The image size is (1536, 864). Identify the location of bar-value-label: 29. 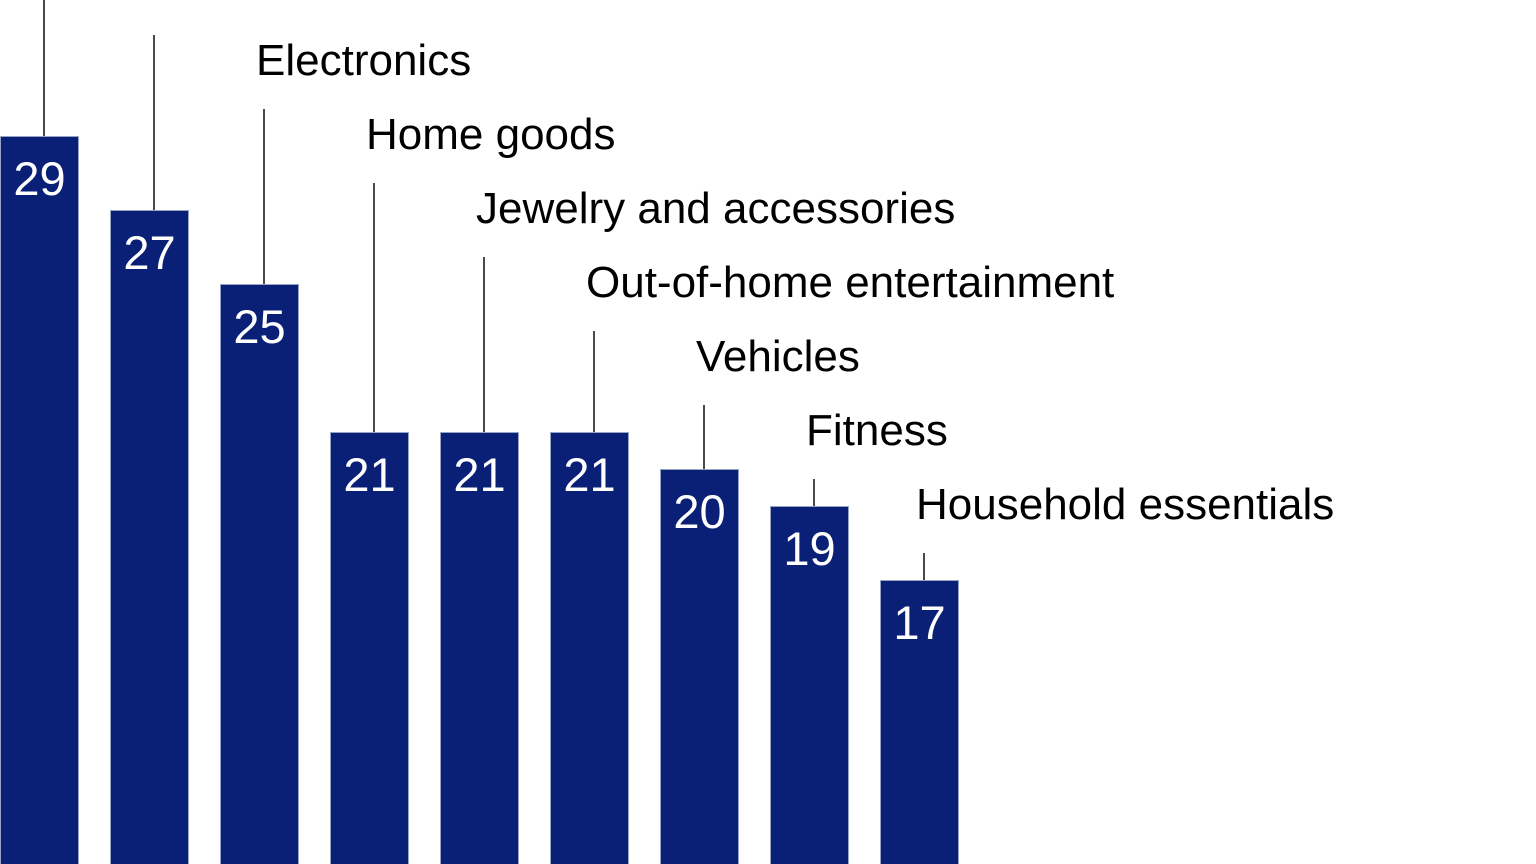
(39, 178).